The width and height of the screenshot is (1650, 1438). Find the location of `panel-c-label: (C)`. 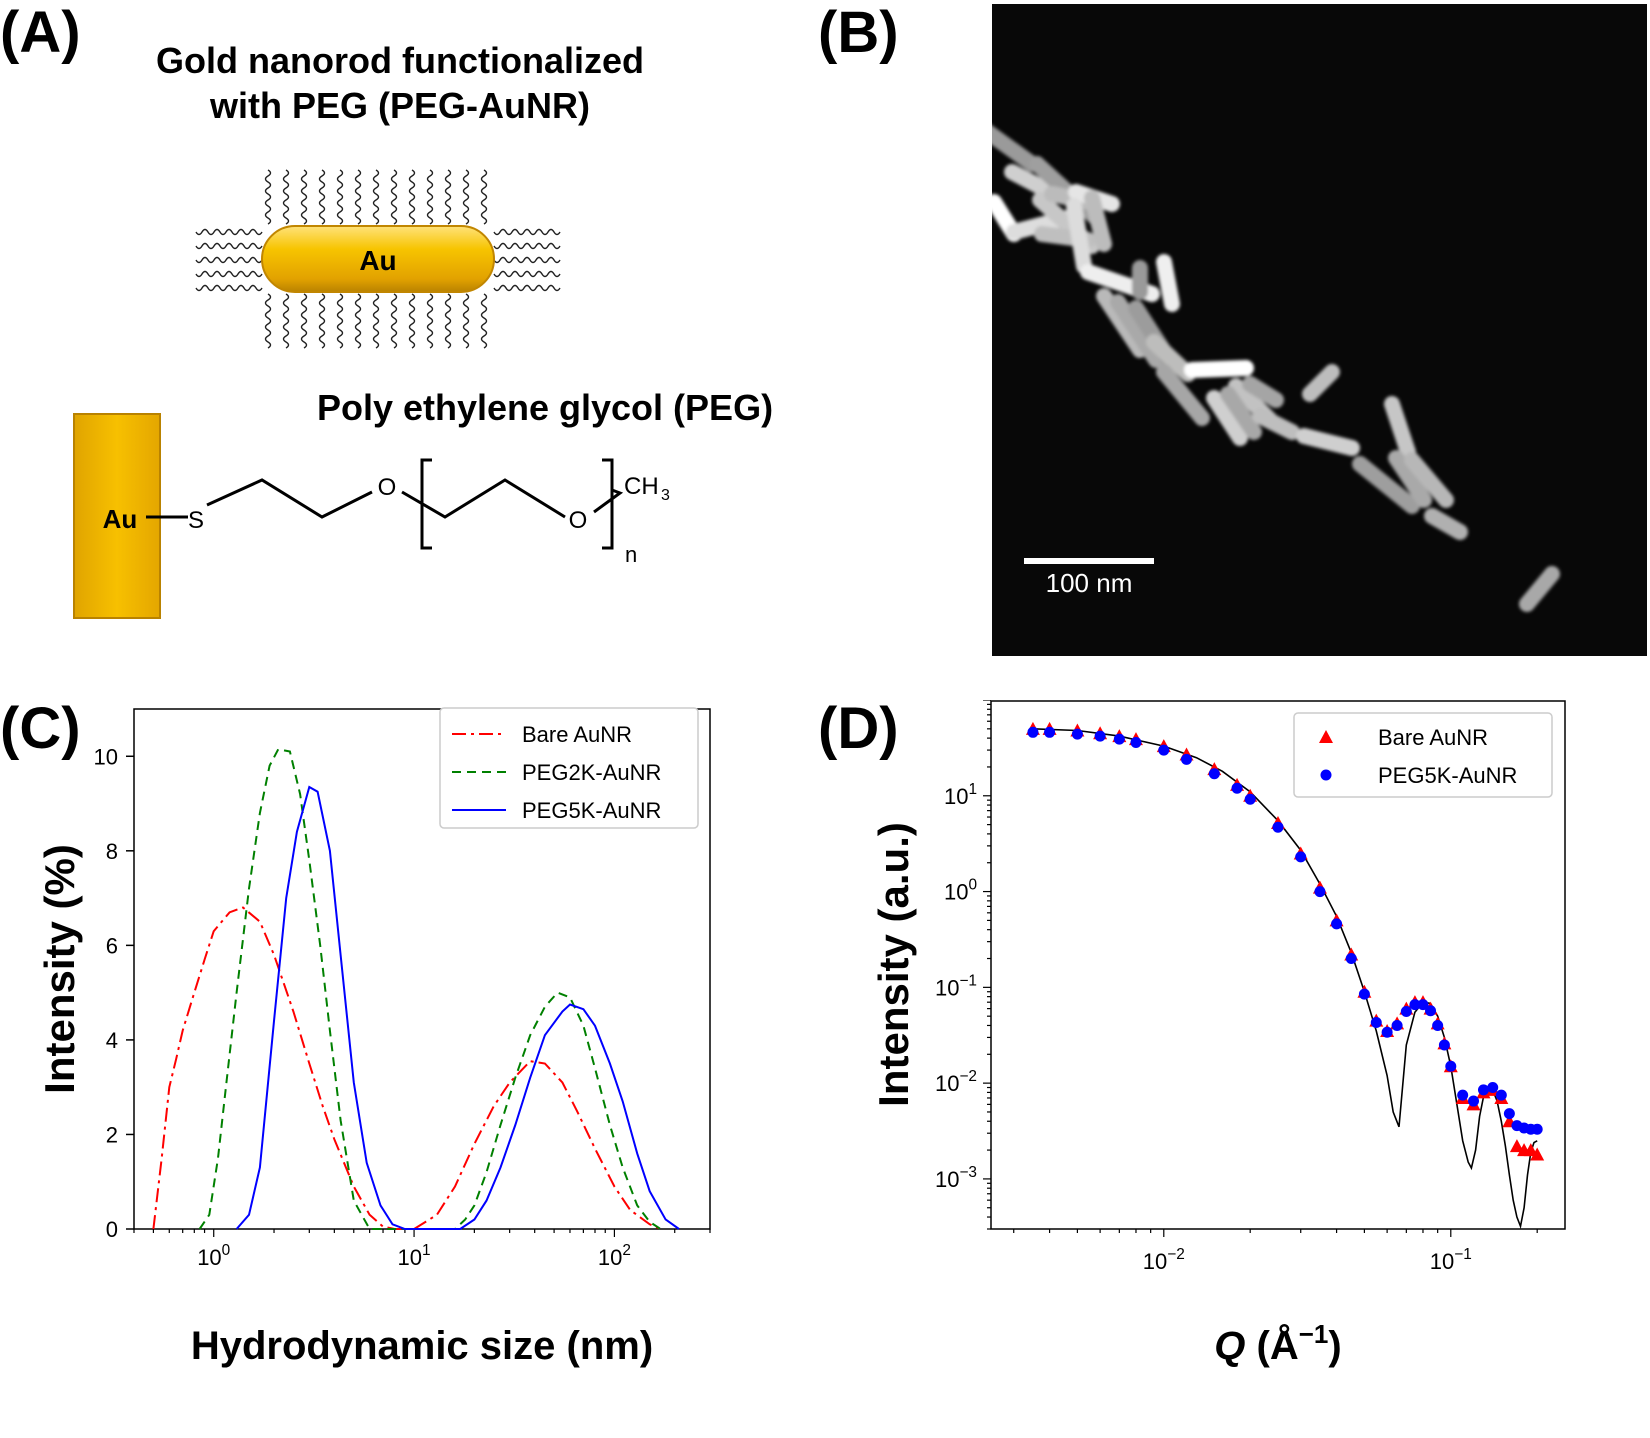

panel-c-label: (C) is located at coordinates (40, 728).